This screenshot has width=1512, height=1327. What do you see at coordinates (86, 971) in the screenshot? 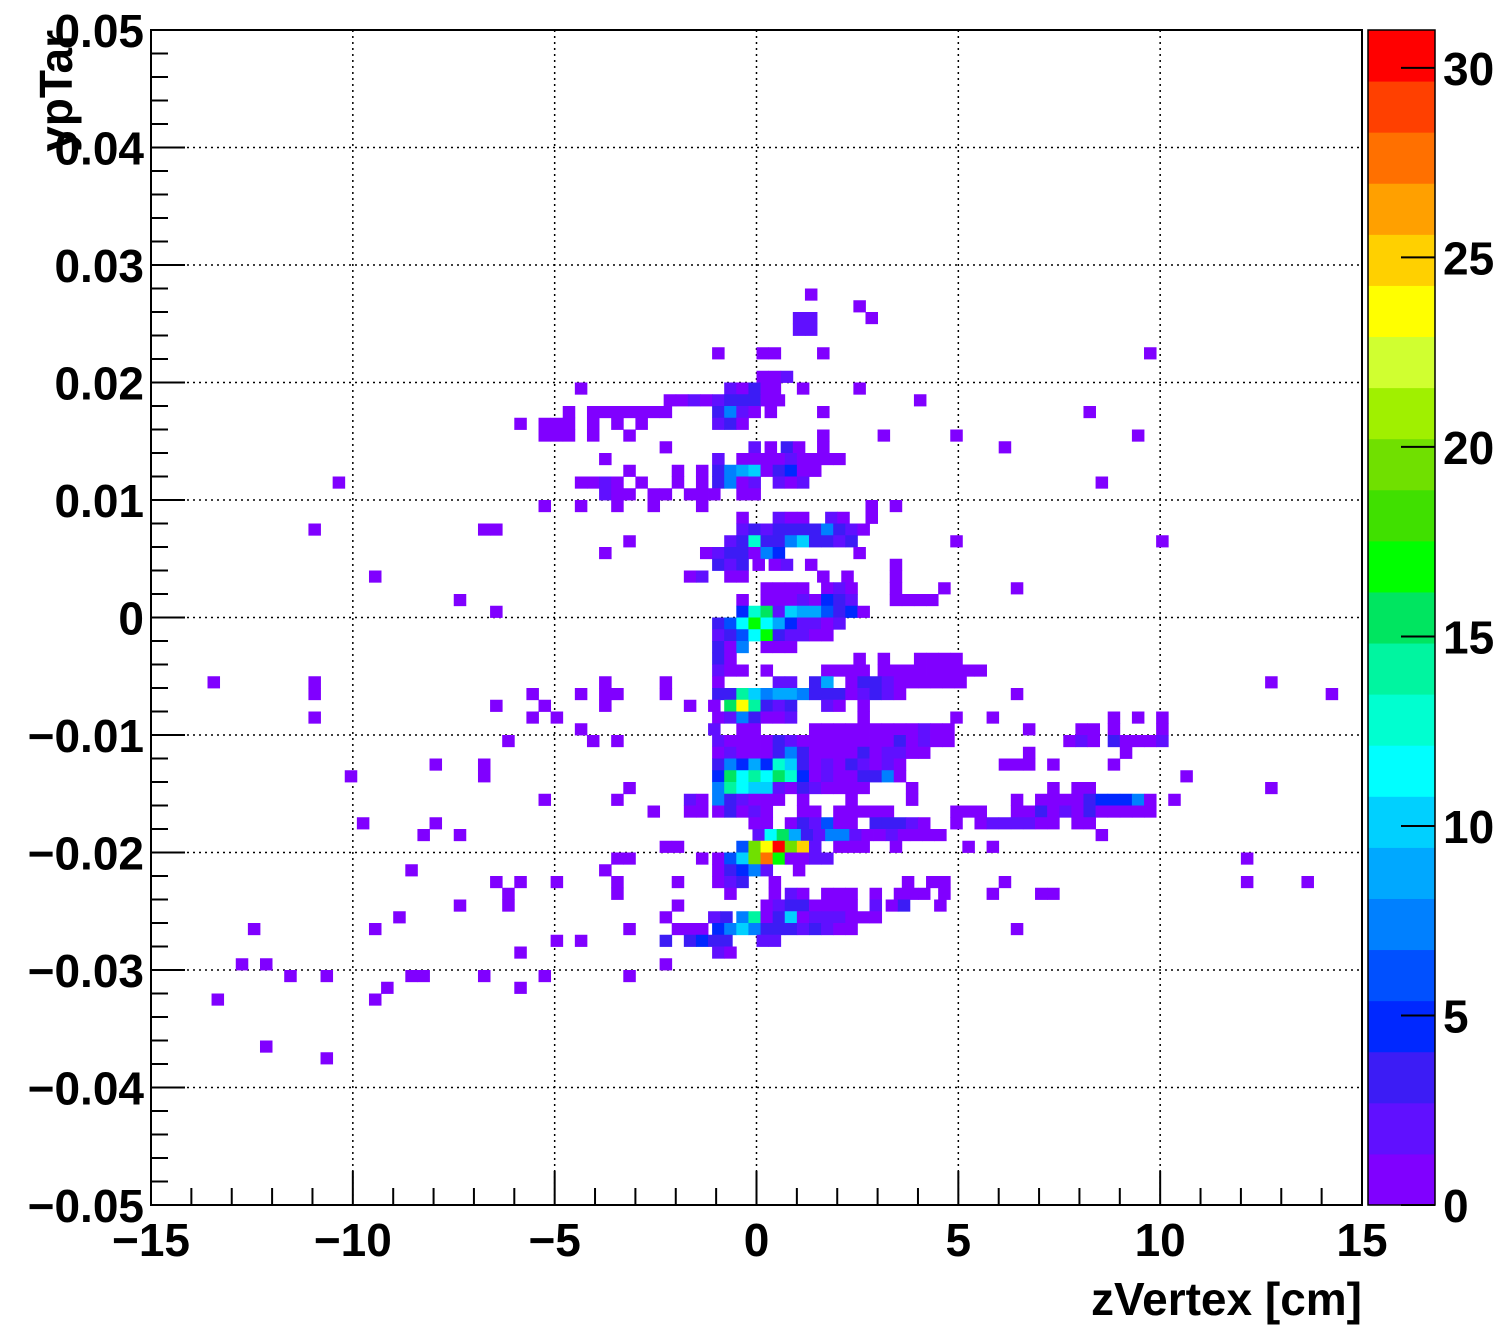
I see `y-tick-label: −0.03` at bounding box center [86, 971].